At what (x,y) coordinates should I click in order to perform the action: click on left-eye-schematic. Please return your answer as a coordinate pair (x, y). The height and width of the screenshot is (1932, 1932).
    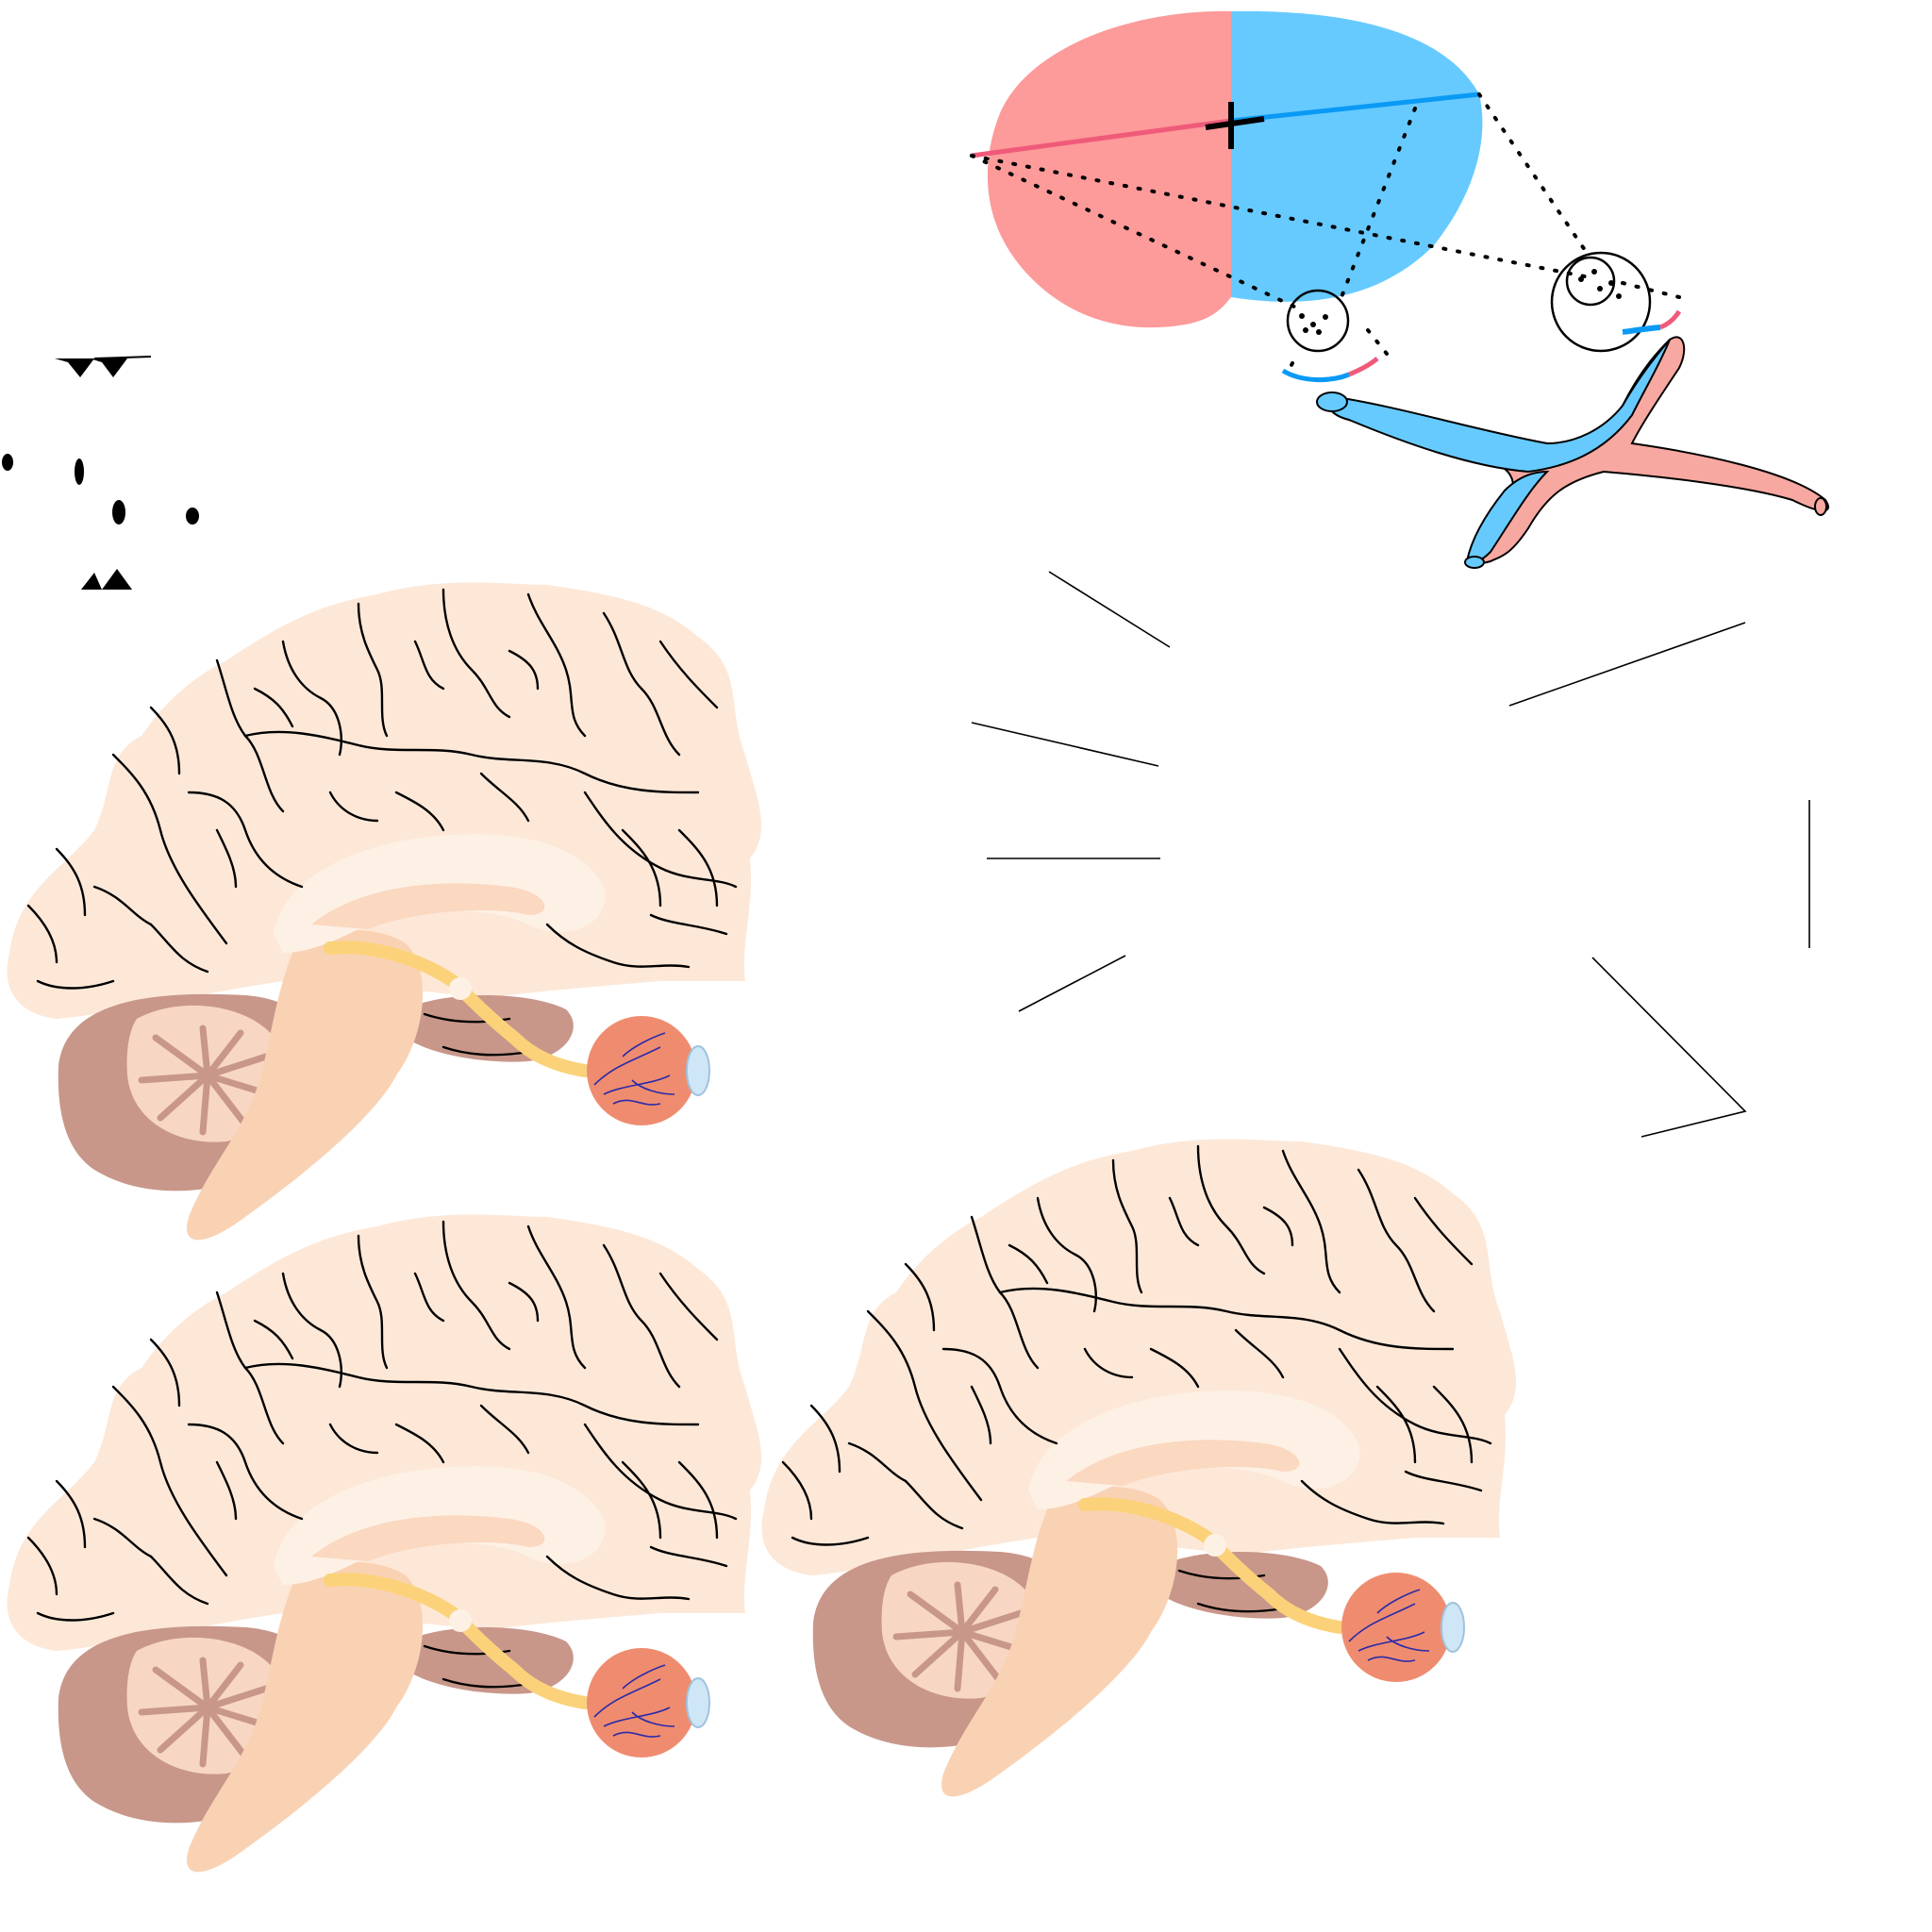
    Looking at the image, I should click on (1330, 336).